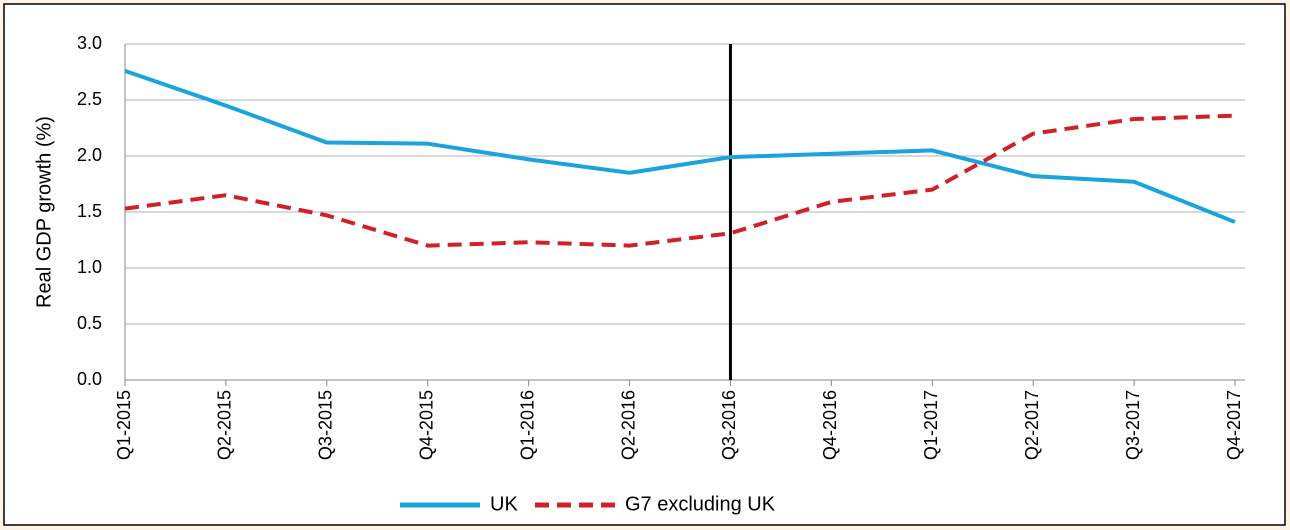 The height and width of the screenshot is (530, 1290). I want to click on x-tick-label: Q4-2015, so click(426, 425).